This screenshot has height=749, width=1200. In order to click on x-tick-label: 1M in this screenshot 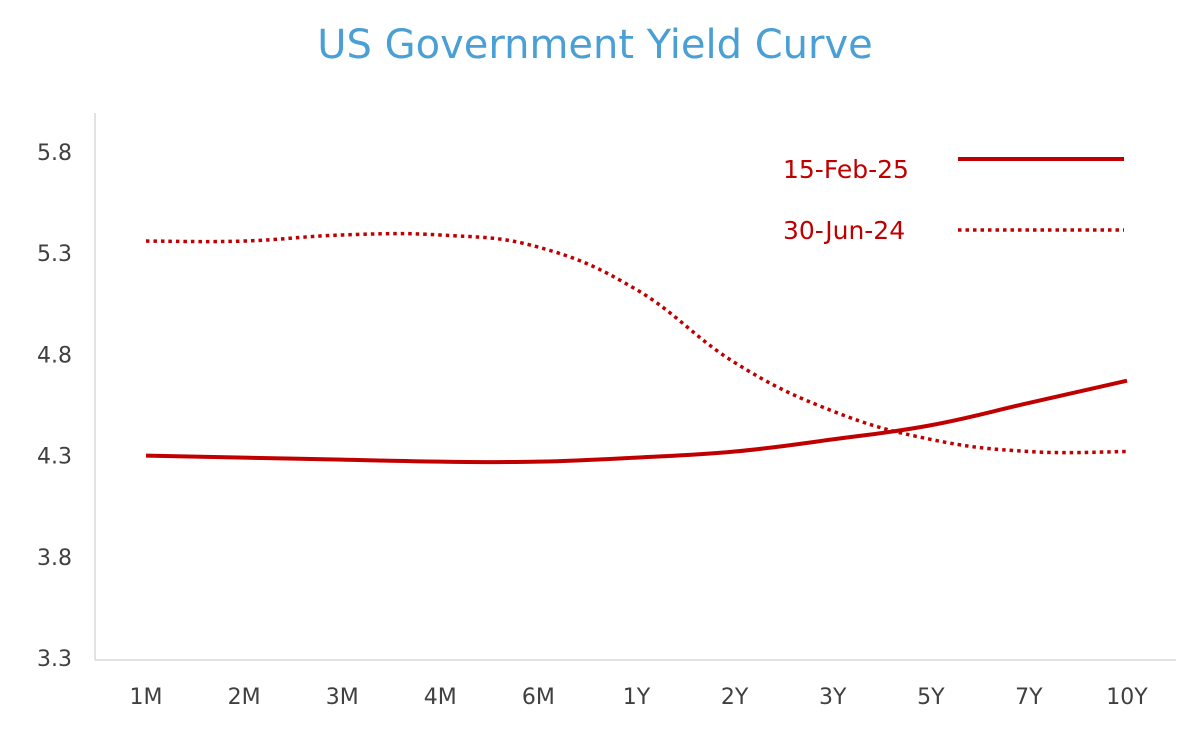, I will do `click(146, 697)`.